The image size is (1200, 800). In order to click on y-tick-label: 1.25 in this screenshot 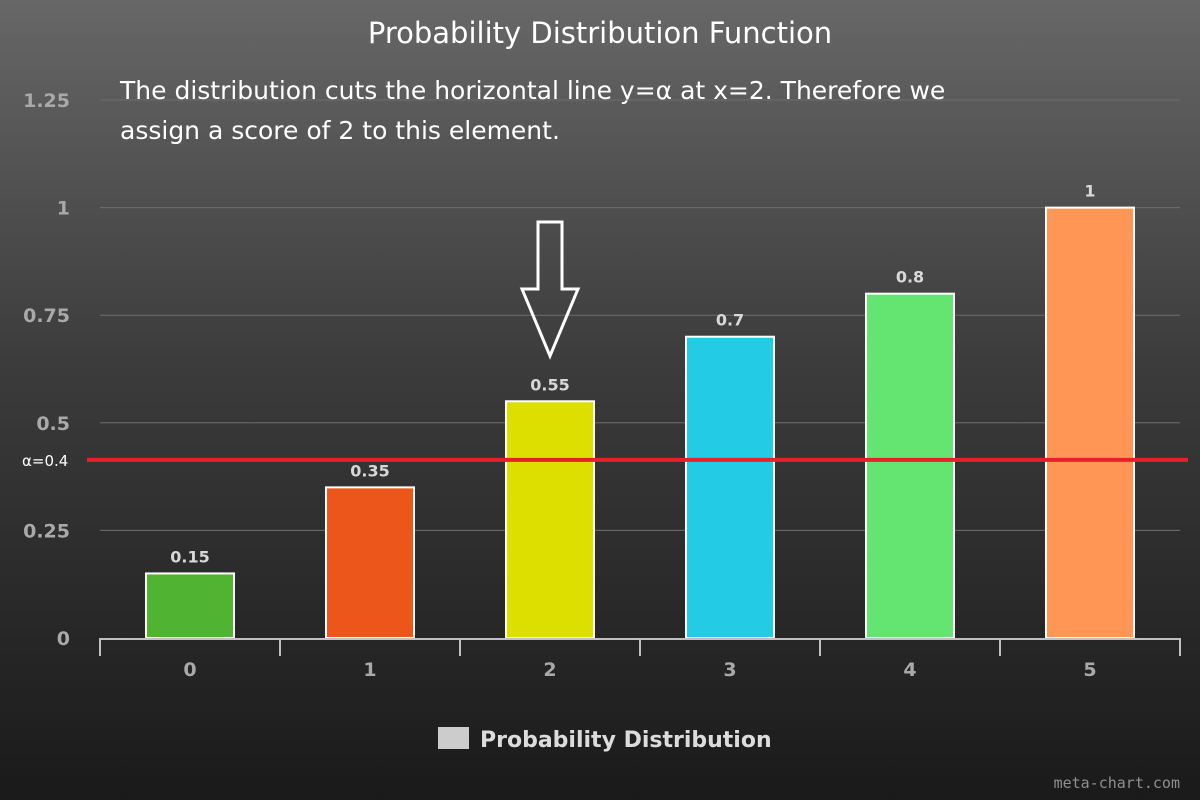, I will do `click(46, 101)`.